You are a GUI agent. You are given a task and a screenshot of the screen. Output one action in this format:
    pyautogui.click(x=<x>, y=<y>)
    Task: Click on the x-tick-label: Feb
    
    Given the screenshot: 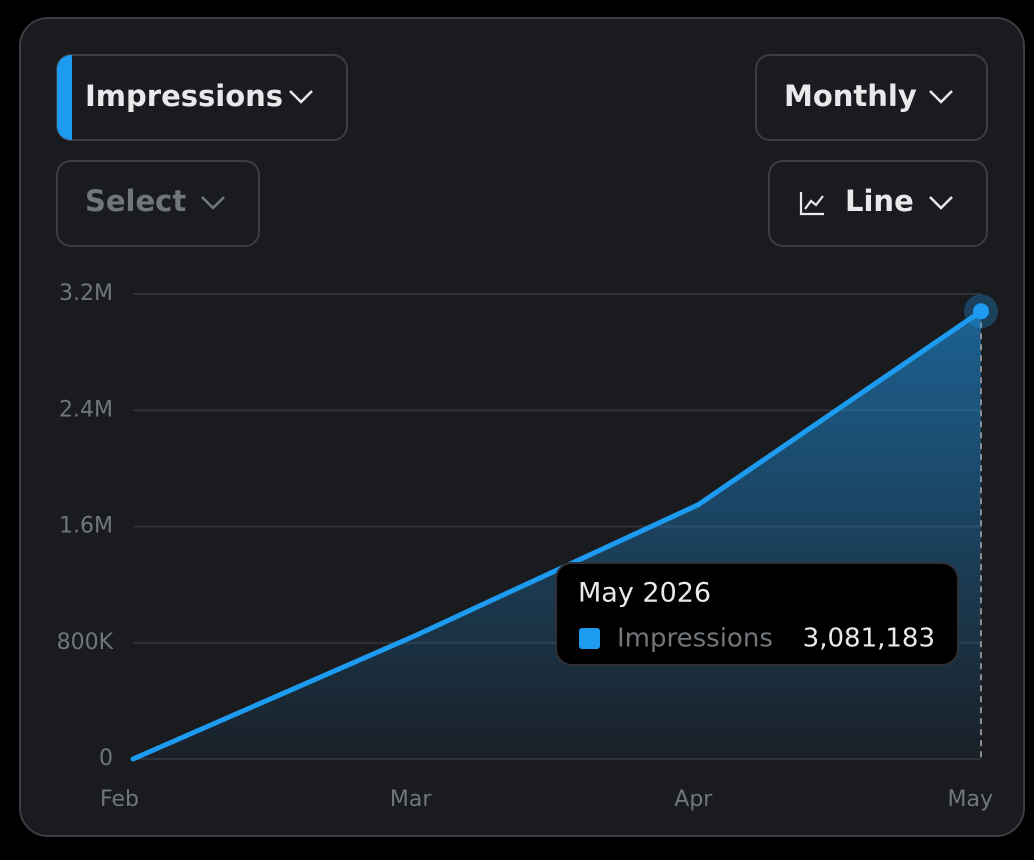 What is the action you would take?
    pyautogui.click(x=119, y=799)
    